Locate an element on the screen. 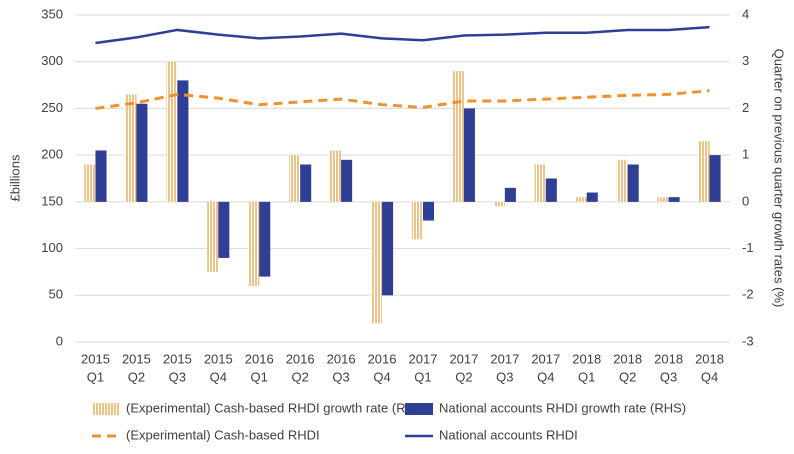  y-tick-label: 150 is located at coordinates (52, 200).